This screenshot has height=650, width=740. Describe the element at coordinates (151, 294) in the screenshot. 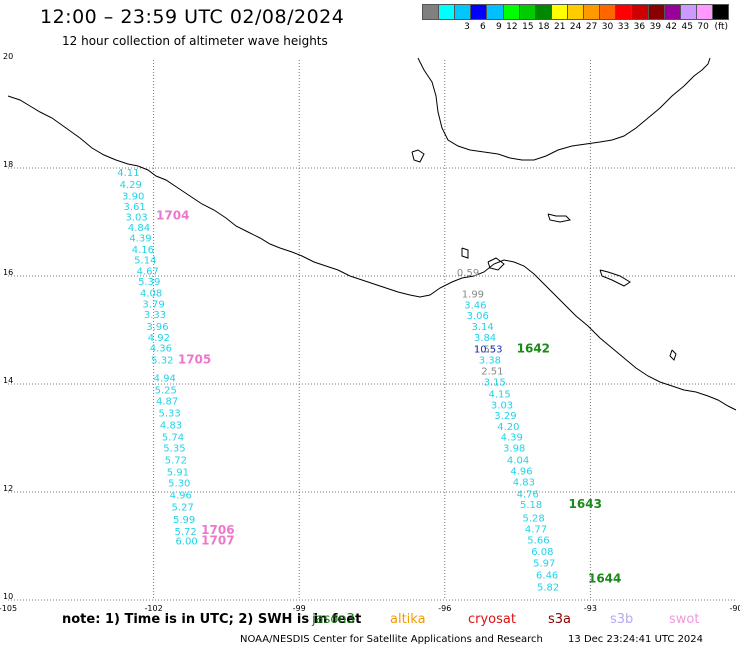

I see `wave-height-value: 4.08` at that location.